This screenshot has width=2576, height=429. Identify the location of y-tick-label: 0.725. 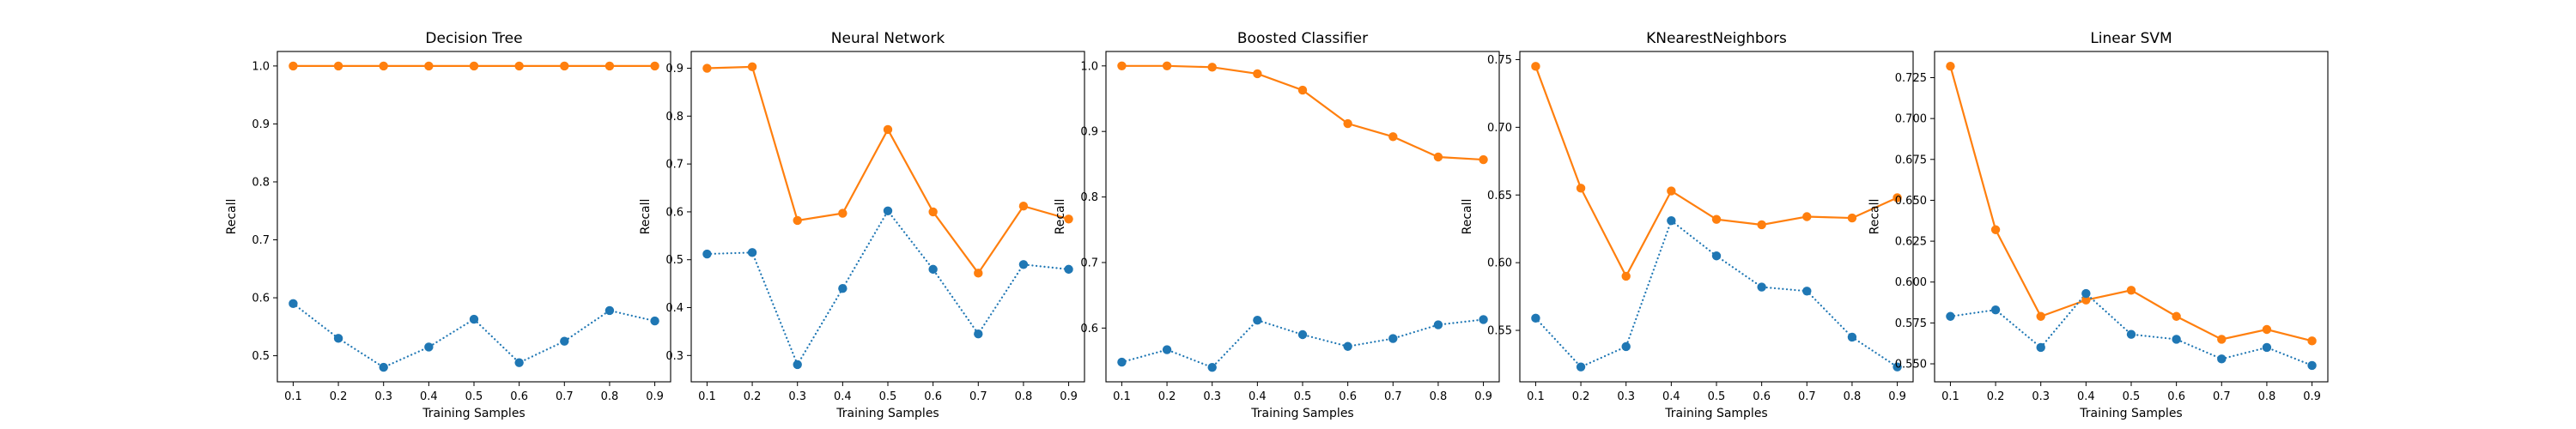
(1911, 78).